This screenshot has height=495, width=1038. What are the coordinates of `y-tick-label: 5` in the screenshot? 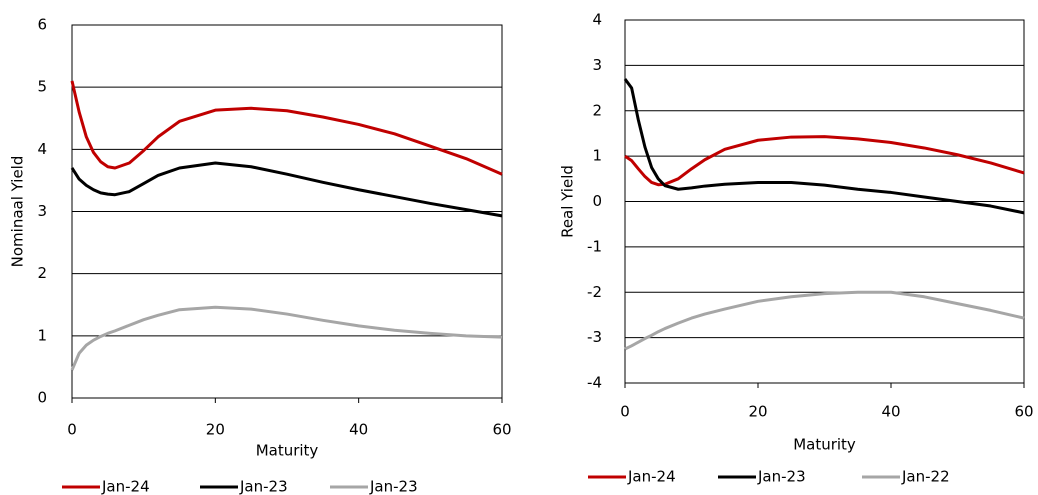 It's located at (42, 87).